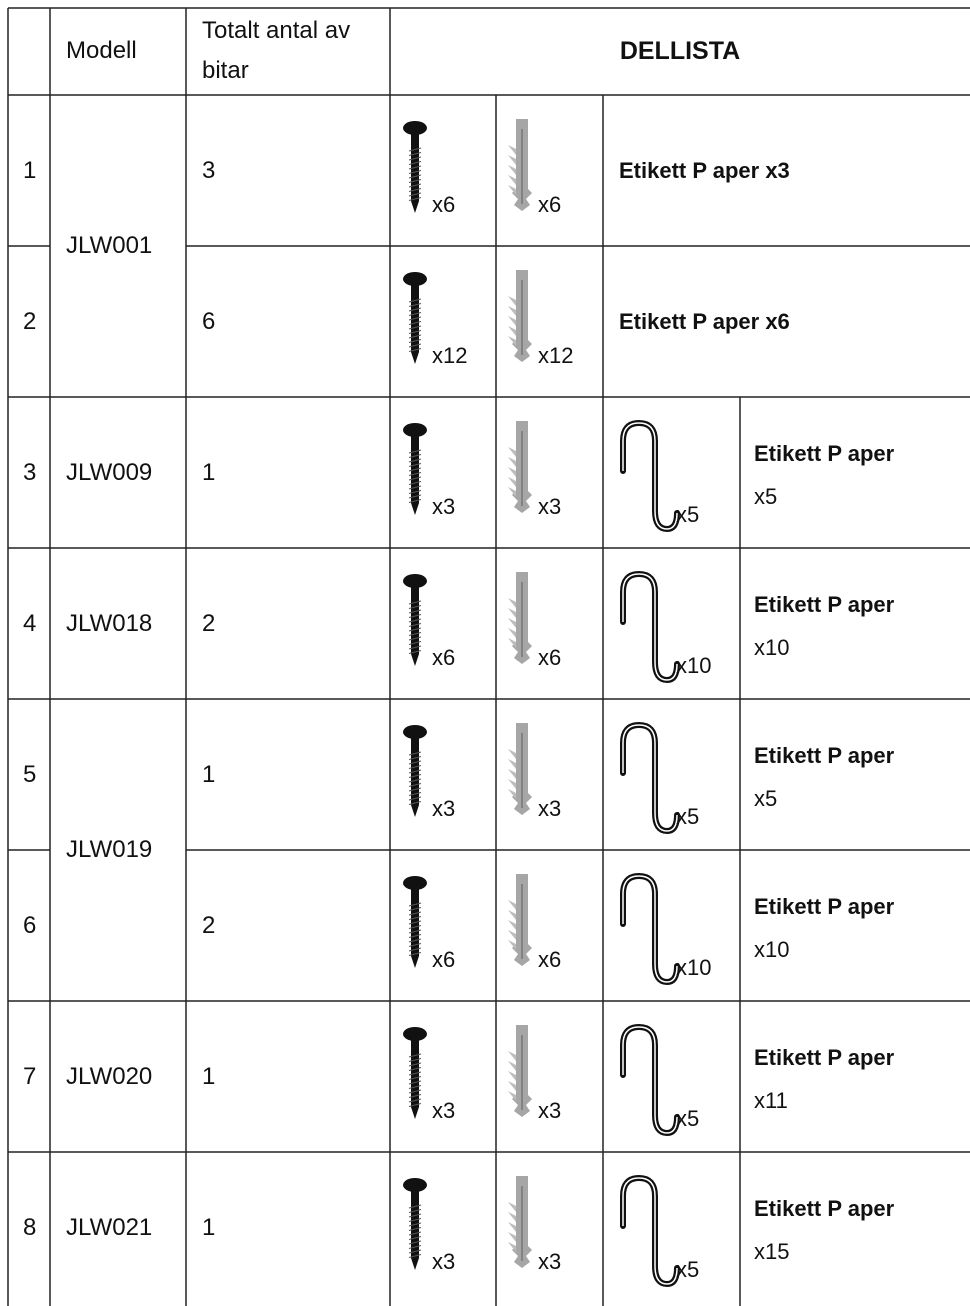 The image size is (970, 1306). Describe the element at coordinates (694, 665) in the screenshot. I see `hook-qty: x10` at that location.